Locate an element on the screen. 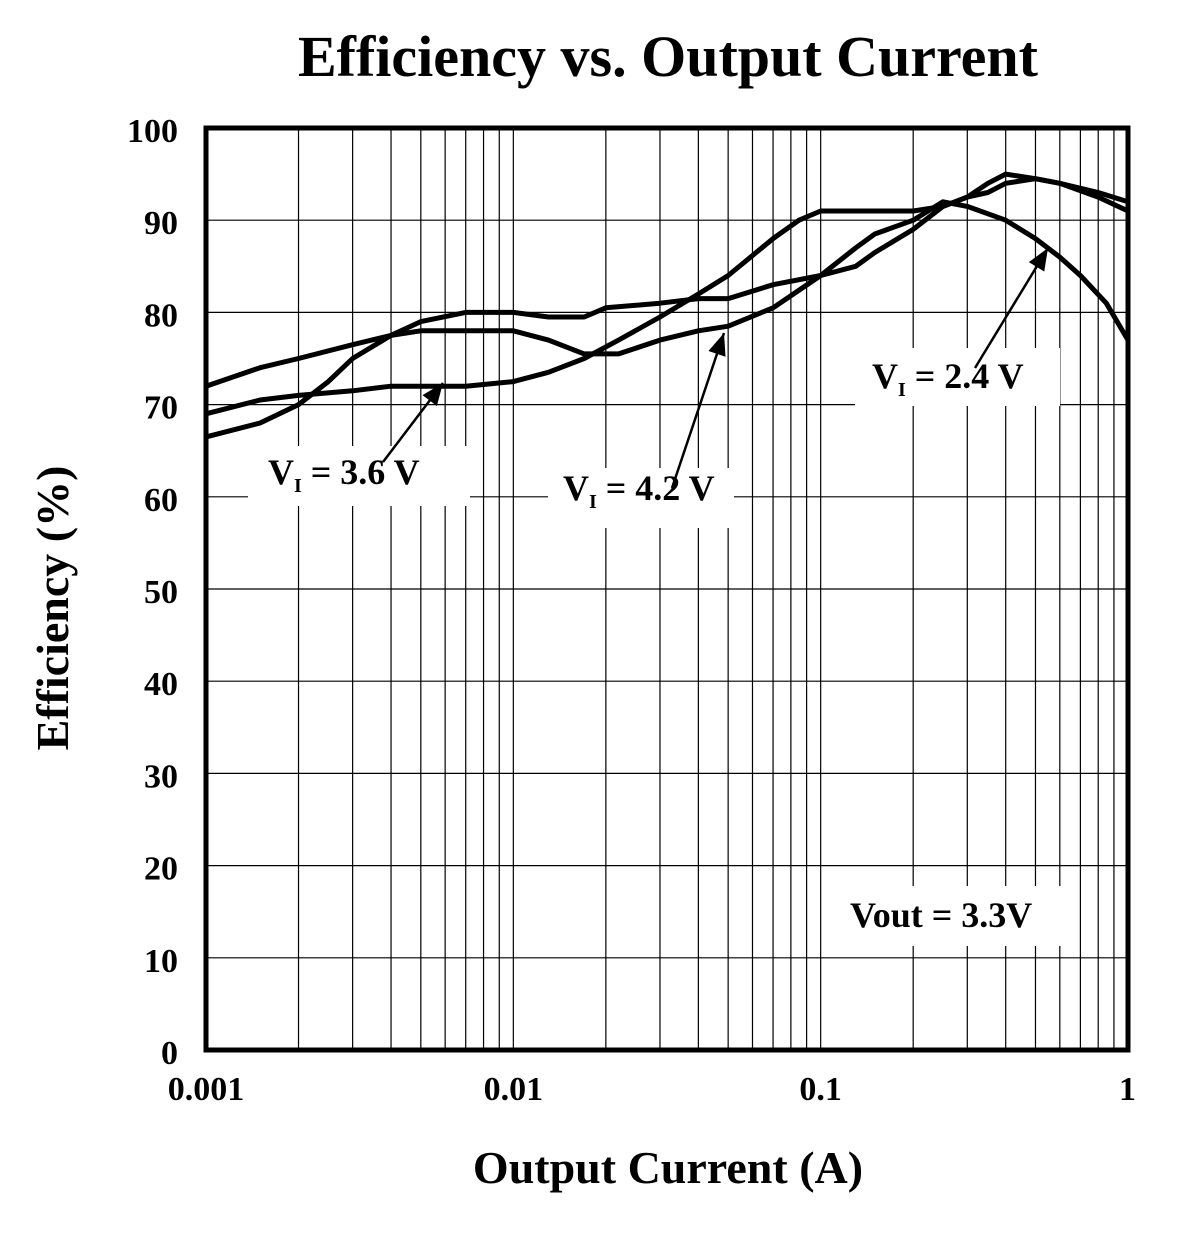 This screenshot has width=1203, height=1243. y-tick-label: 80 is located at coordinates (161, 315).